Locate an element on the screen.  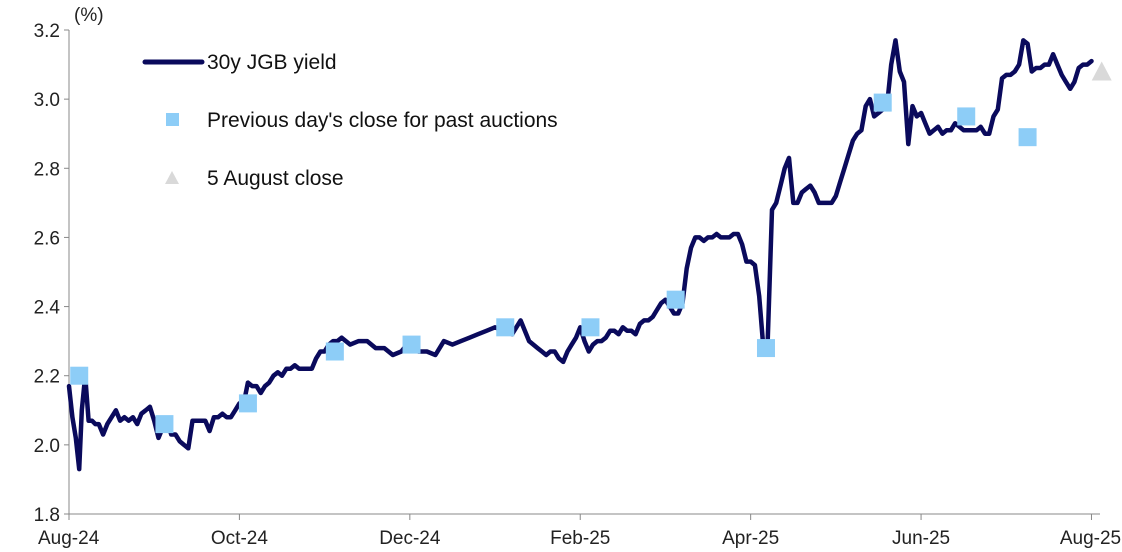
x-tick-label: Aug-24 is located at coordinates (69, 538).